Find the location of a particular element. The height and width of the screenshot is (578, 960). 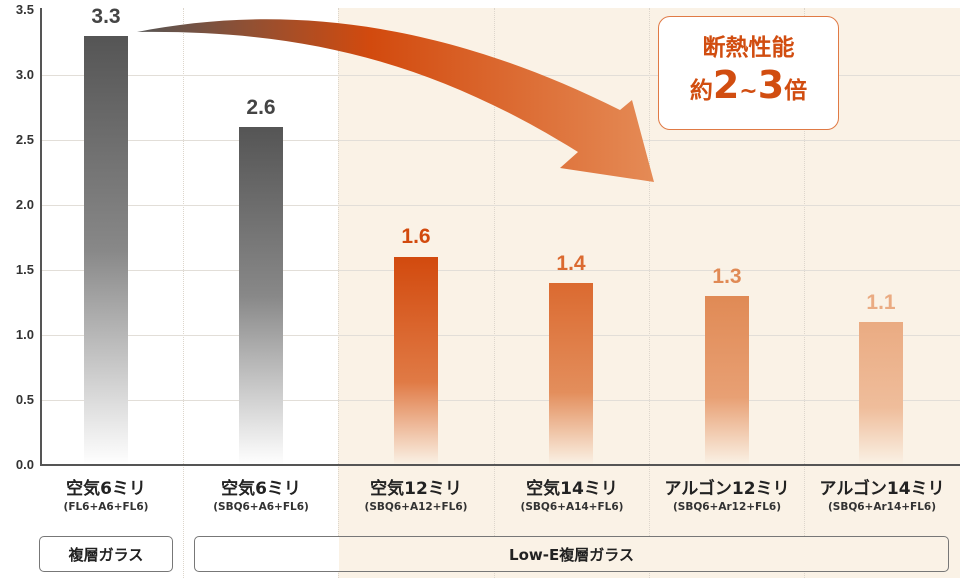

y-tick: 1.5 is located at coordinates (24, 269).